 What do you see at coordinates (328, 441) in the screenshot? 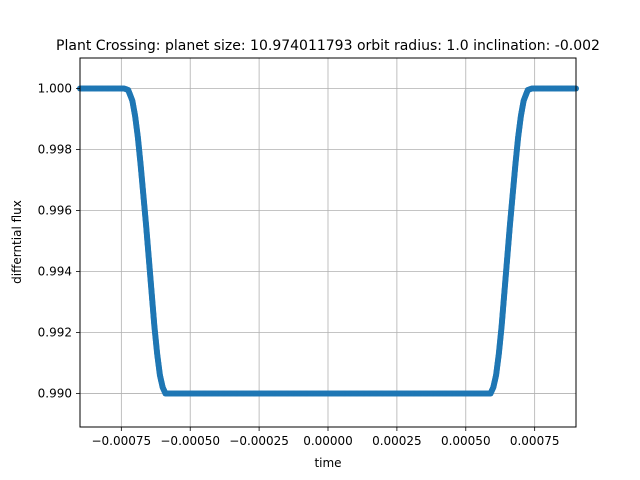
I see `x-tick-label: 0.00000` at bounding box center [328, 441].